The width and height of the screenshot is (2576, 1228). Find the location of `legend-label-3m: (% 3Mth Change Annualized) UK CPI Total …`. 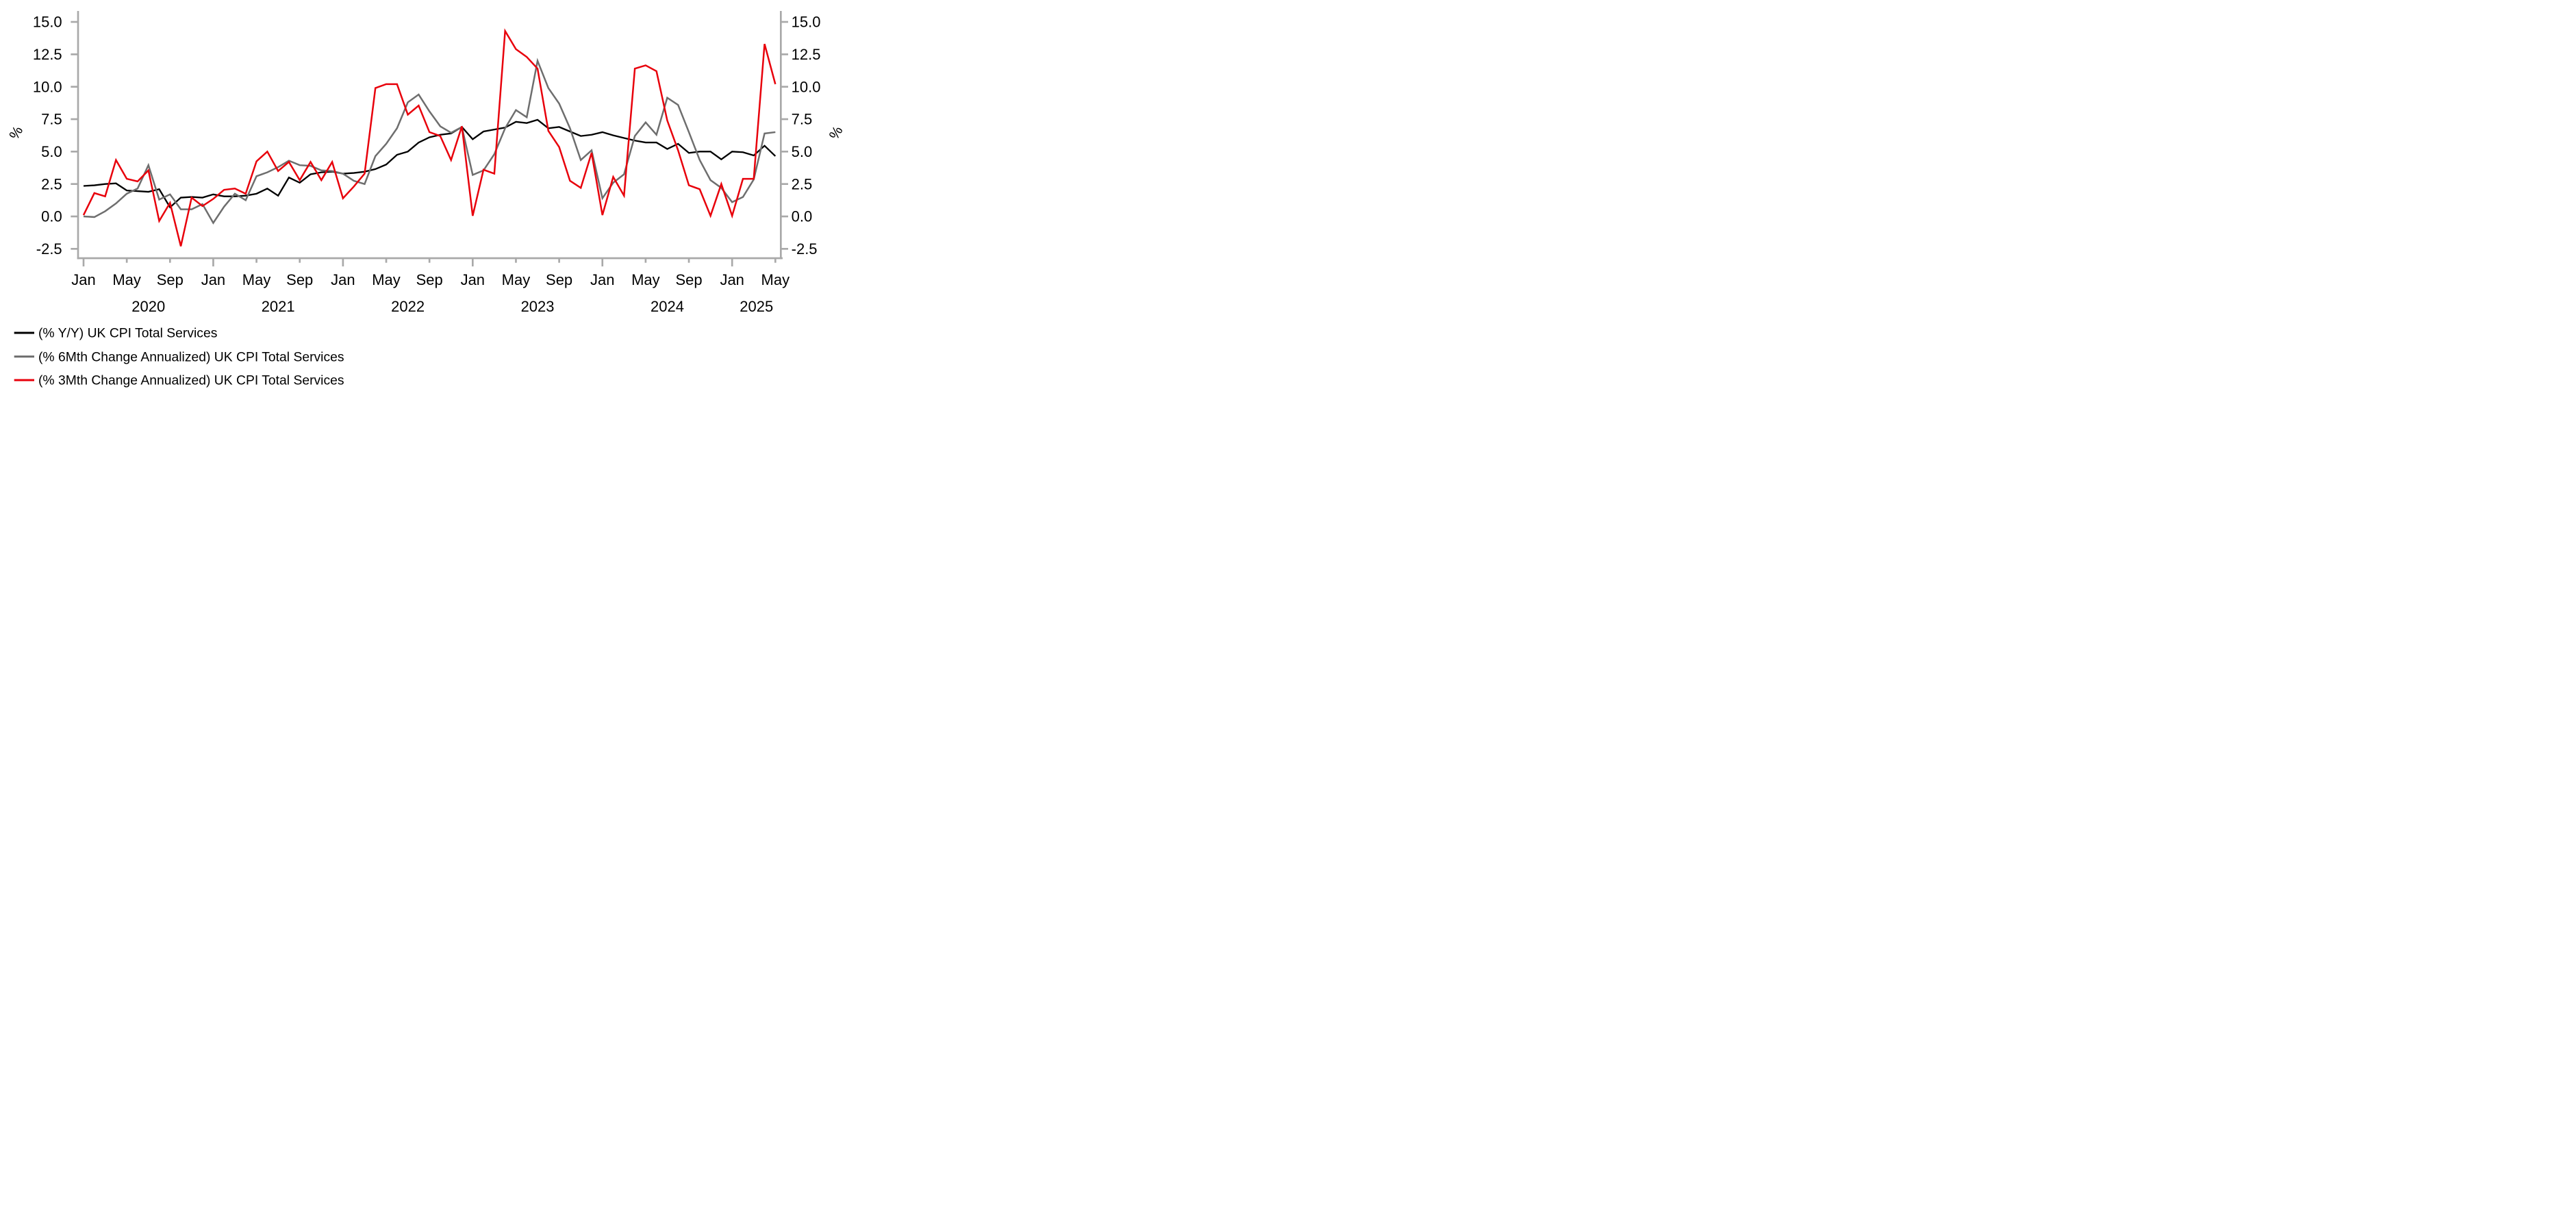

legend-label-3m: (% 3Mth Change Annualized) UK CPI Total … is located at coordinates (191, 381).